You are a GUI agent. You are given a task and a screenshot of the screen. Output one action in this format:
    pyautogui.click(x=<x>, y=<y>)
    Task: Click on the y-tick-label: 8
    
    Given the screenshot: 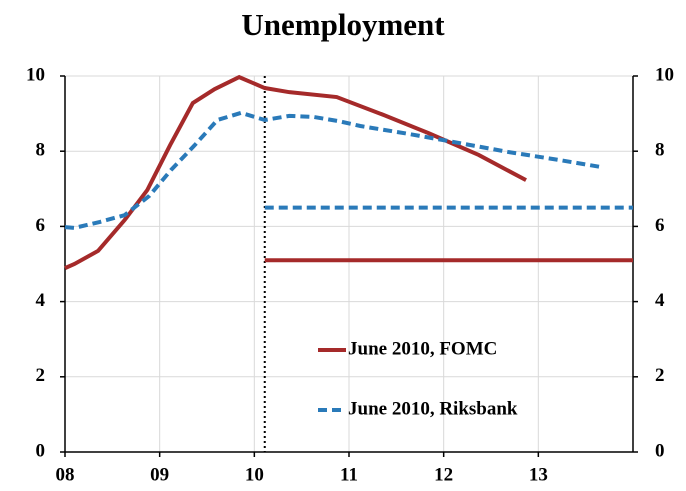 What is the action you would take?
    pyautogui.click(x=41, y=150)
    